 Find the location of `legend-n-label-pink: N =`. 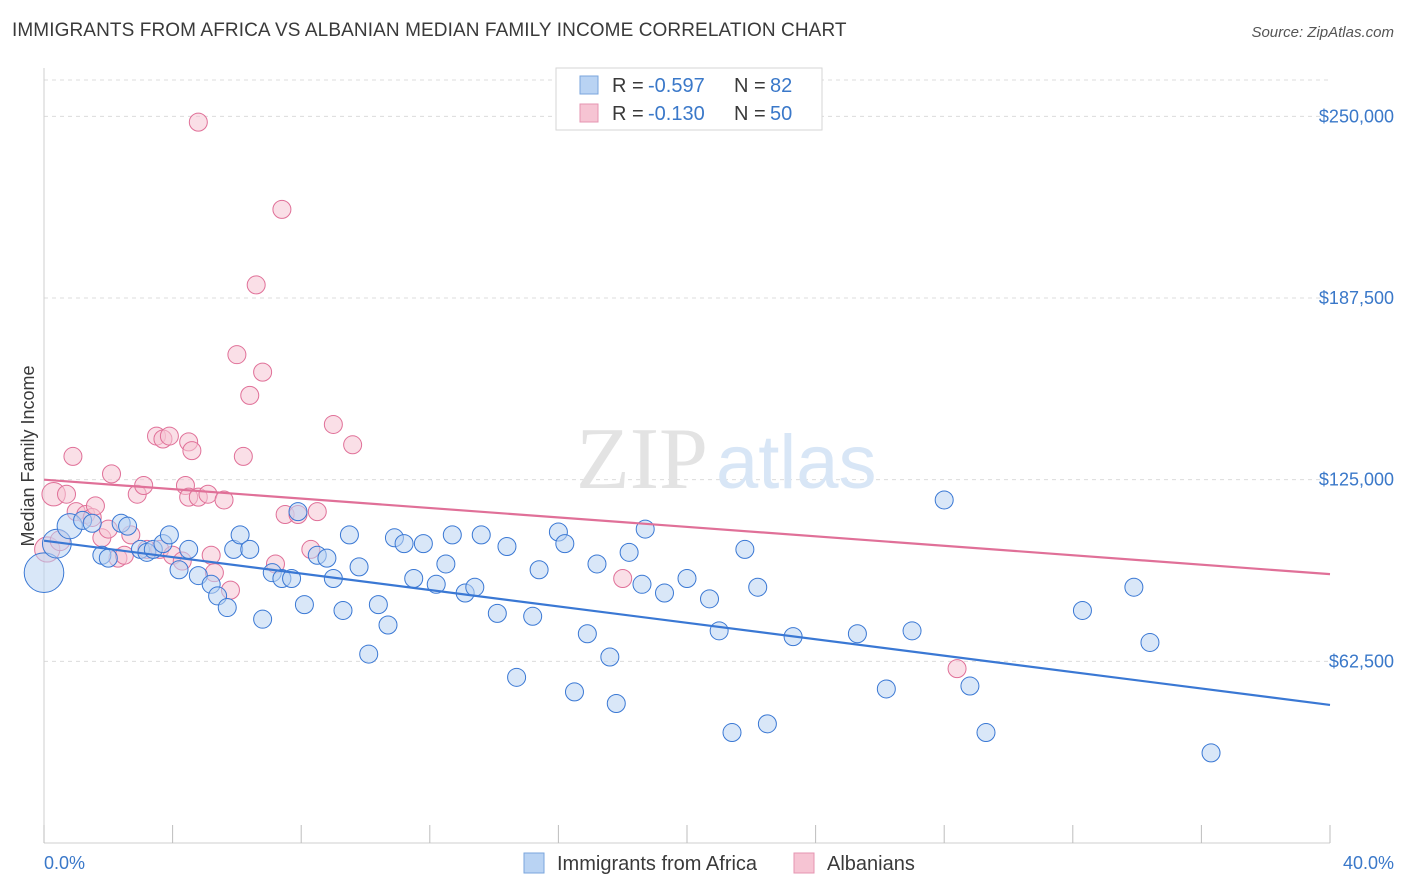

legend-n-label-pink: N = is located at coordinates (750, 114).